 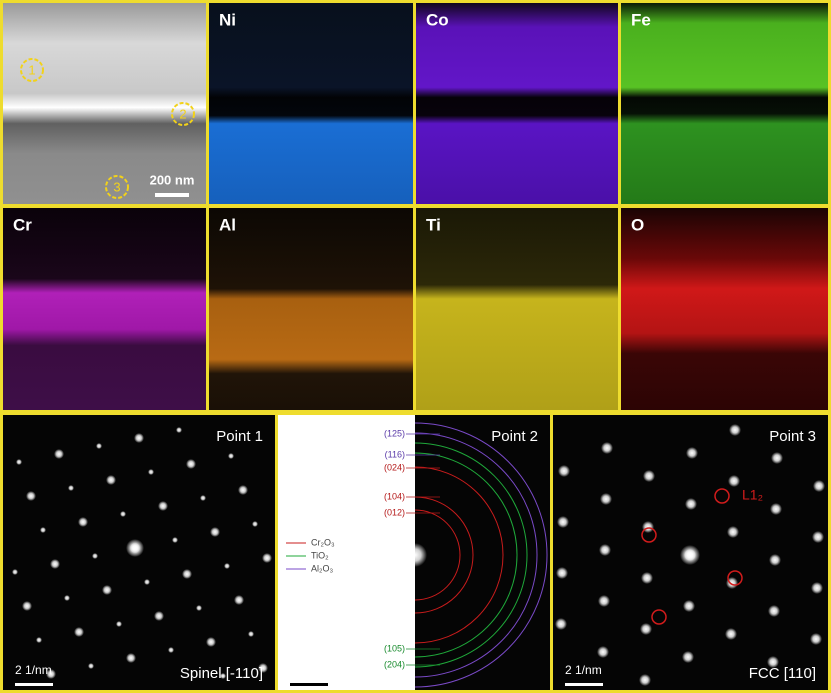 I want to click on plane-label: (116), so click(x=395, y=454).